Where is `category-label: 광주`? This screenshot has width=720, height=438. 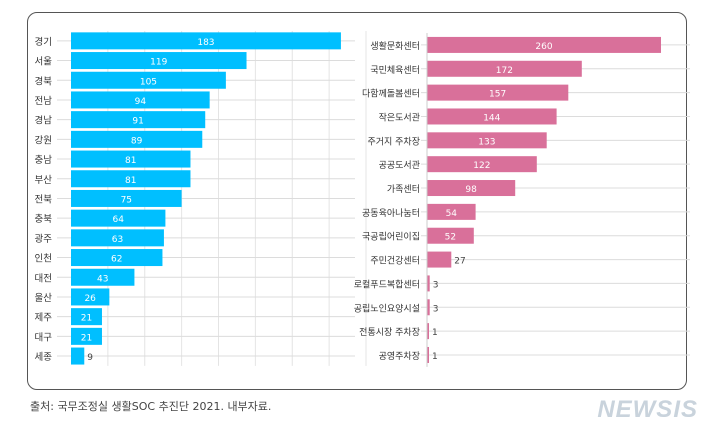 category-label: 광주 is located at coordinates (44, 239).